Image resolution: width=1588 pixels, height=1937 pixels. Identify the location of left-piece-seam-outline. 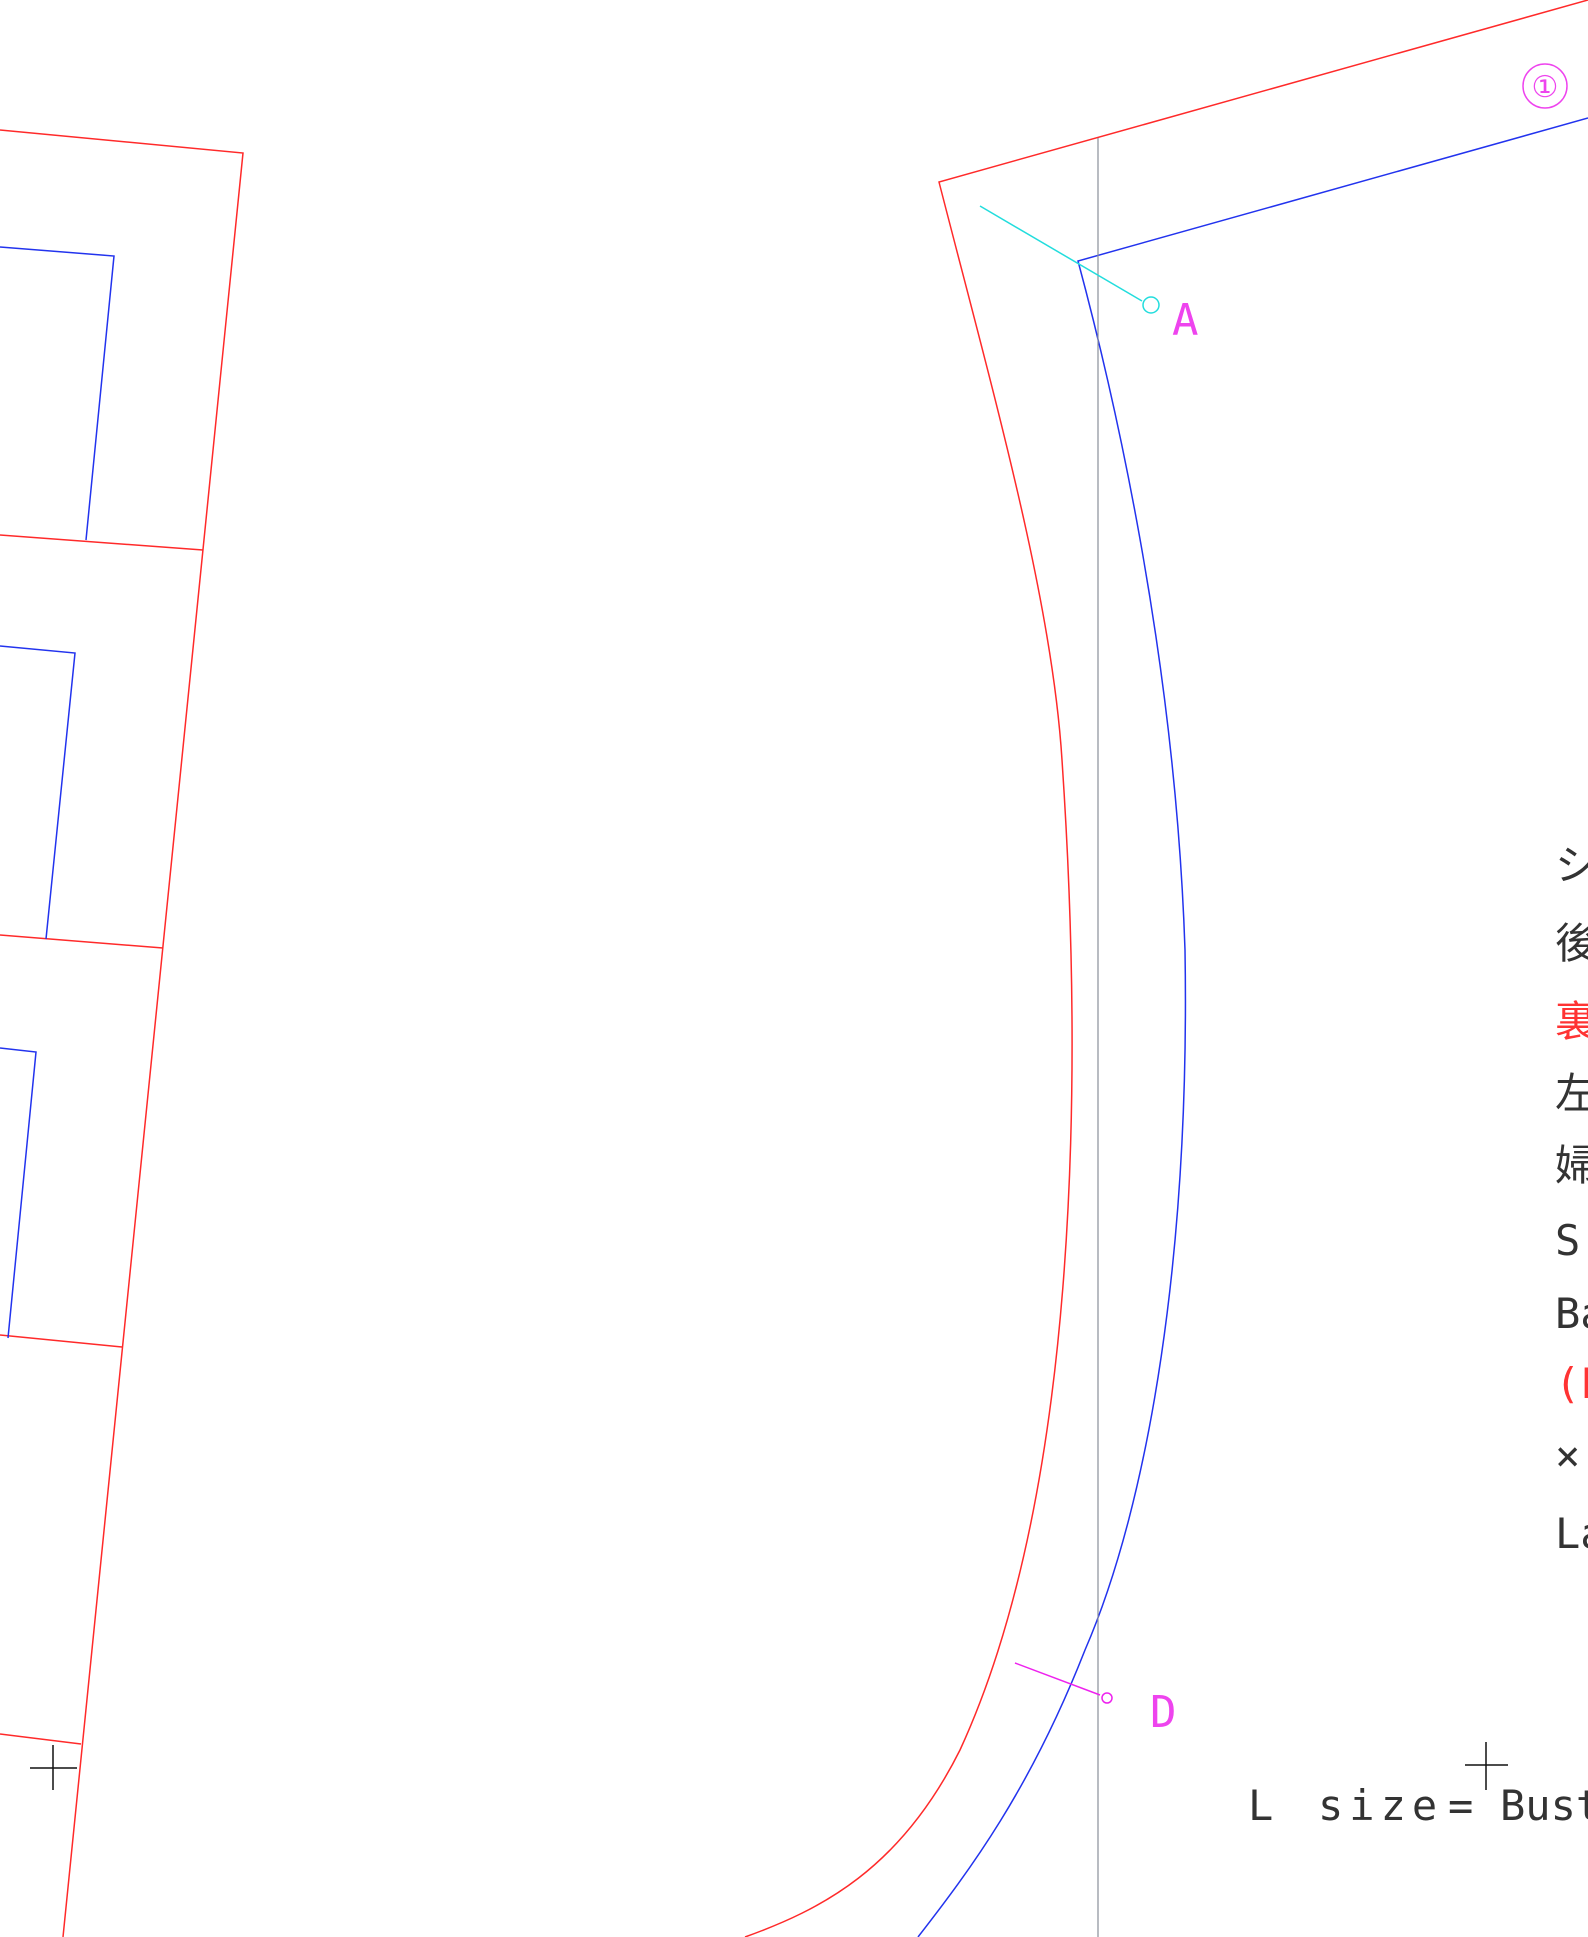
(122, 1033).